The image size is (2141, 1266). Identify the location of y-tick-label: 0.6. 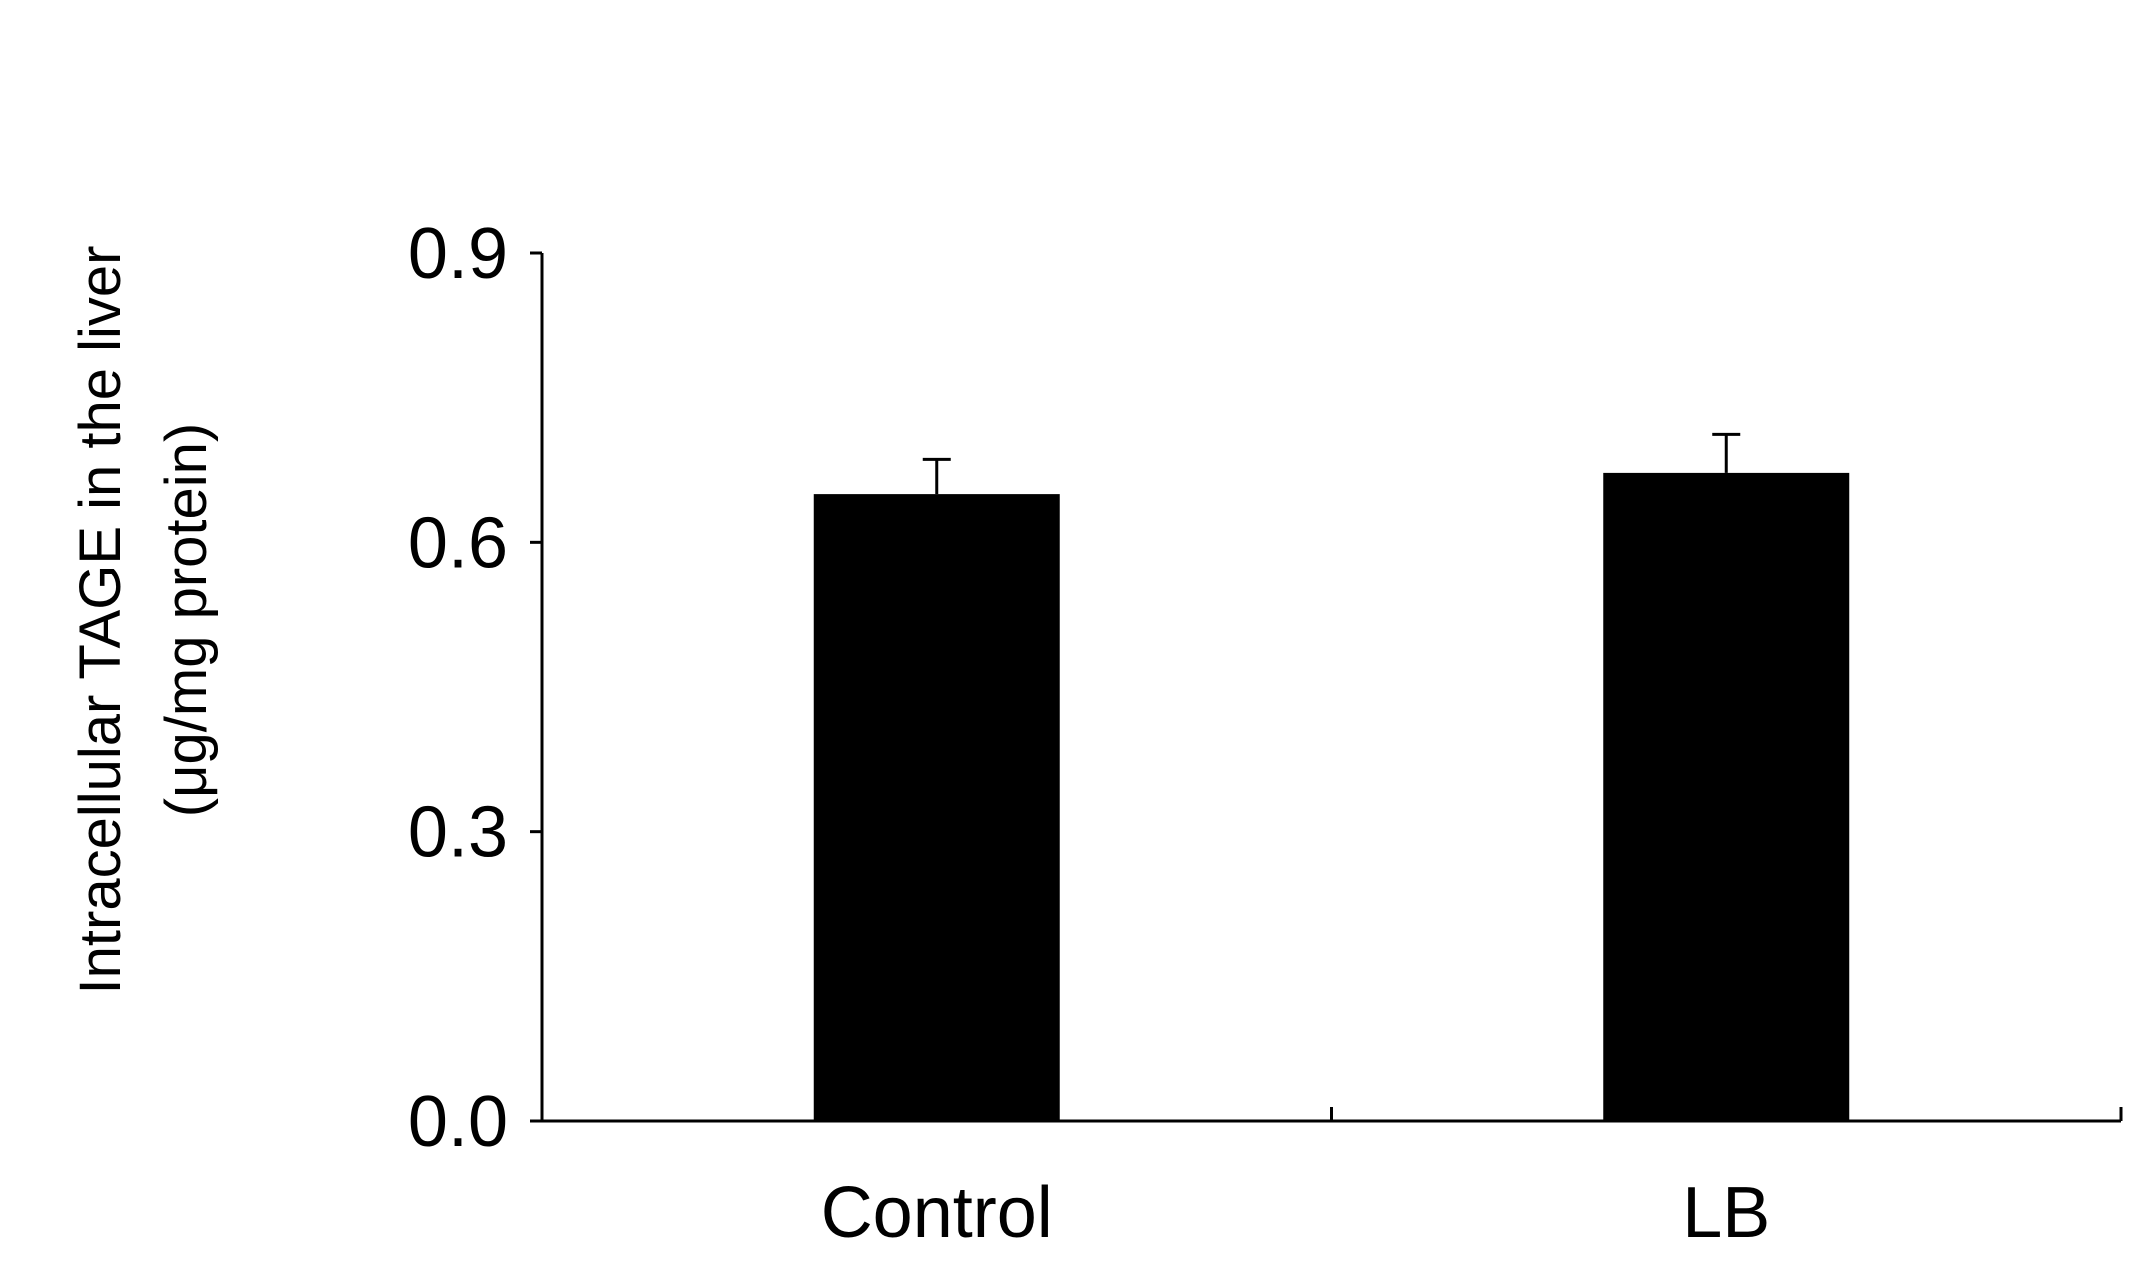
(458, 543).